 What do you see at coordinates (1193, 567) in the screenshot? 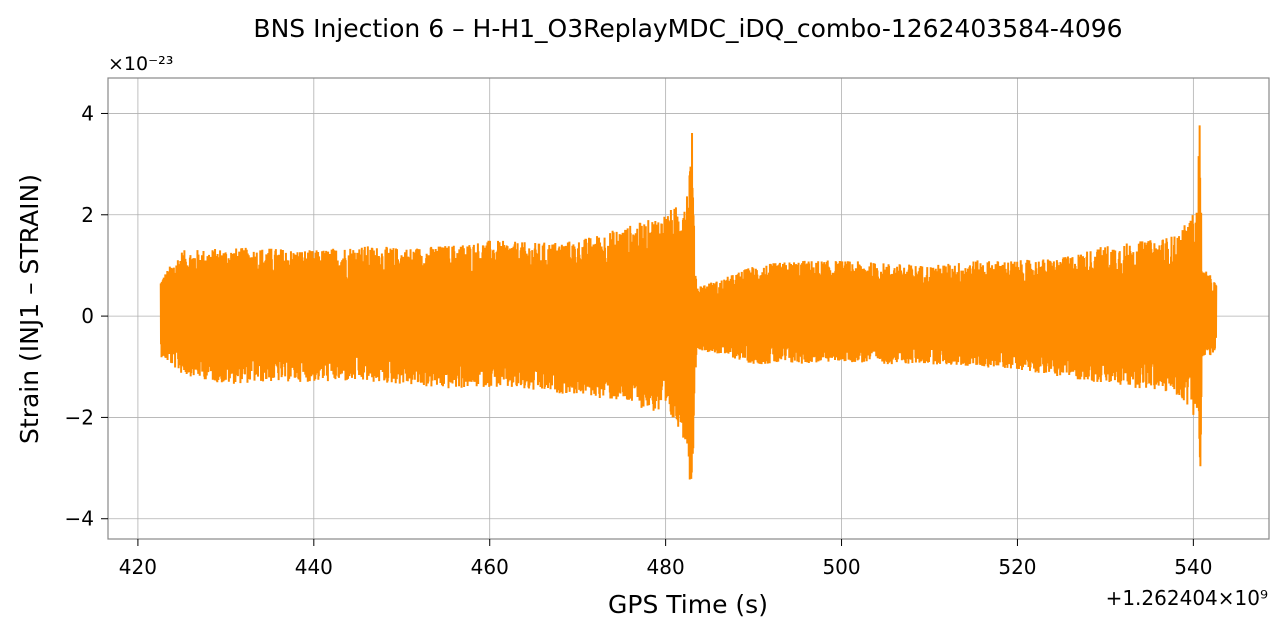
I see `x-tick-label: 540` at bounding box center [1193, 567].